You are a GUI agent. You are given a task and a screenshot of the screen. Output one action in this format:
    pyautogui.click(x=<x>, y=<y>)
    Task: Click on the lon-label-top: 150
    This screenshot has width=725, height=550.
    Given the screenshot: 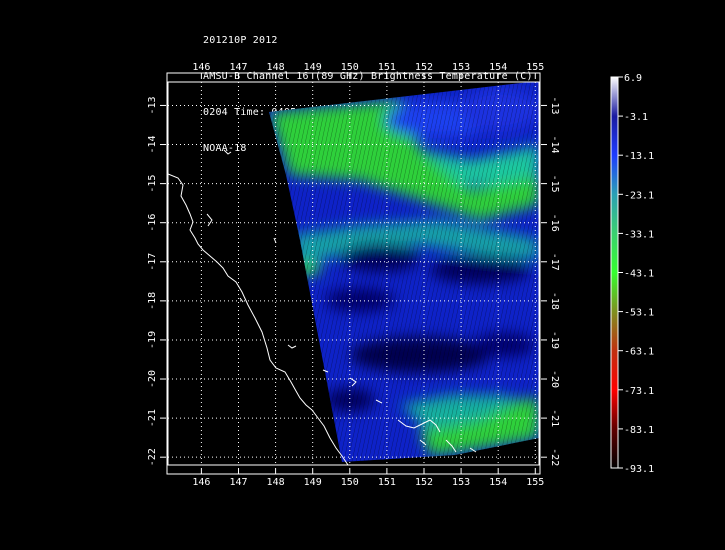 What is the action you would take?
    pyautogui.click(x=350, y=67)
    